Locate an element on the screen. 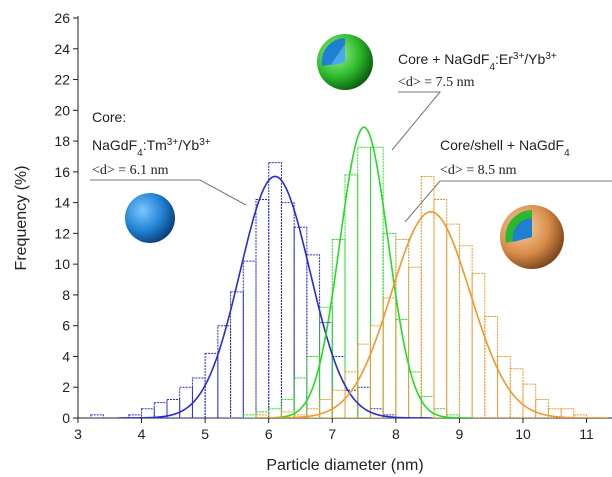  x-tick-label: 6 is located at coordinates (269, 434).